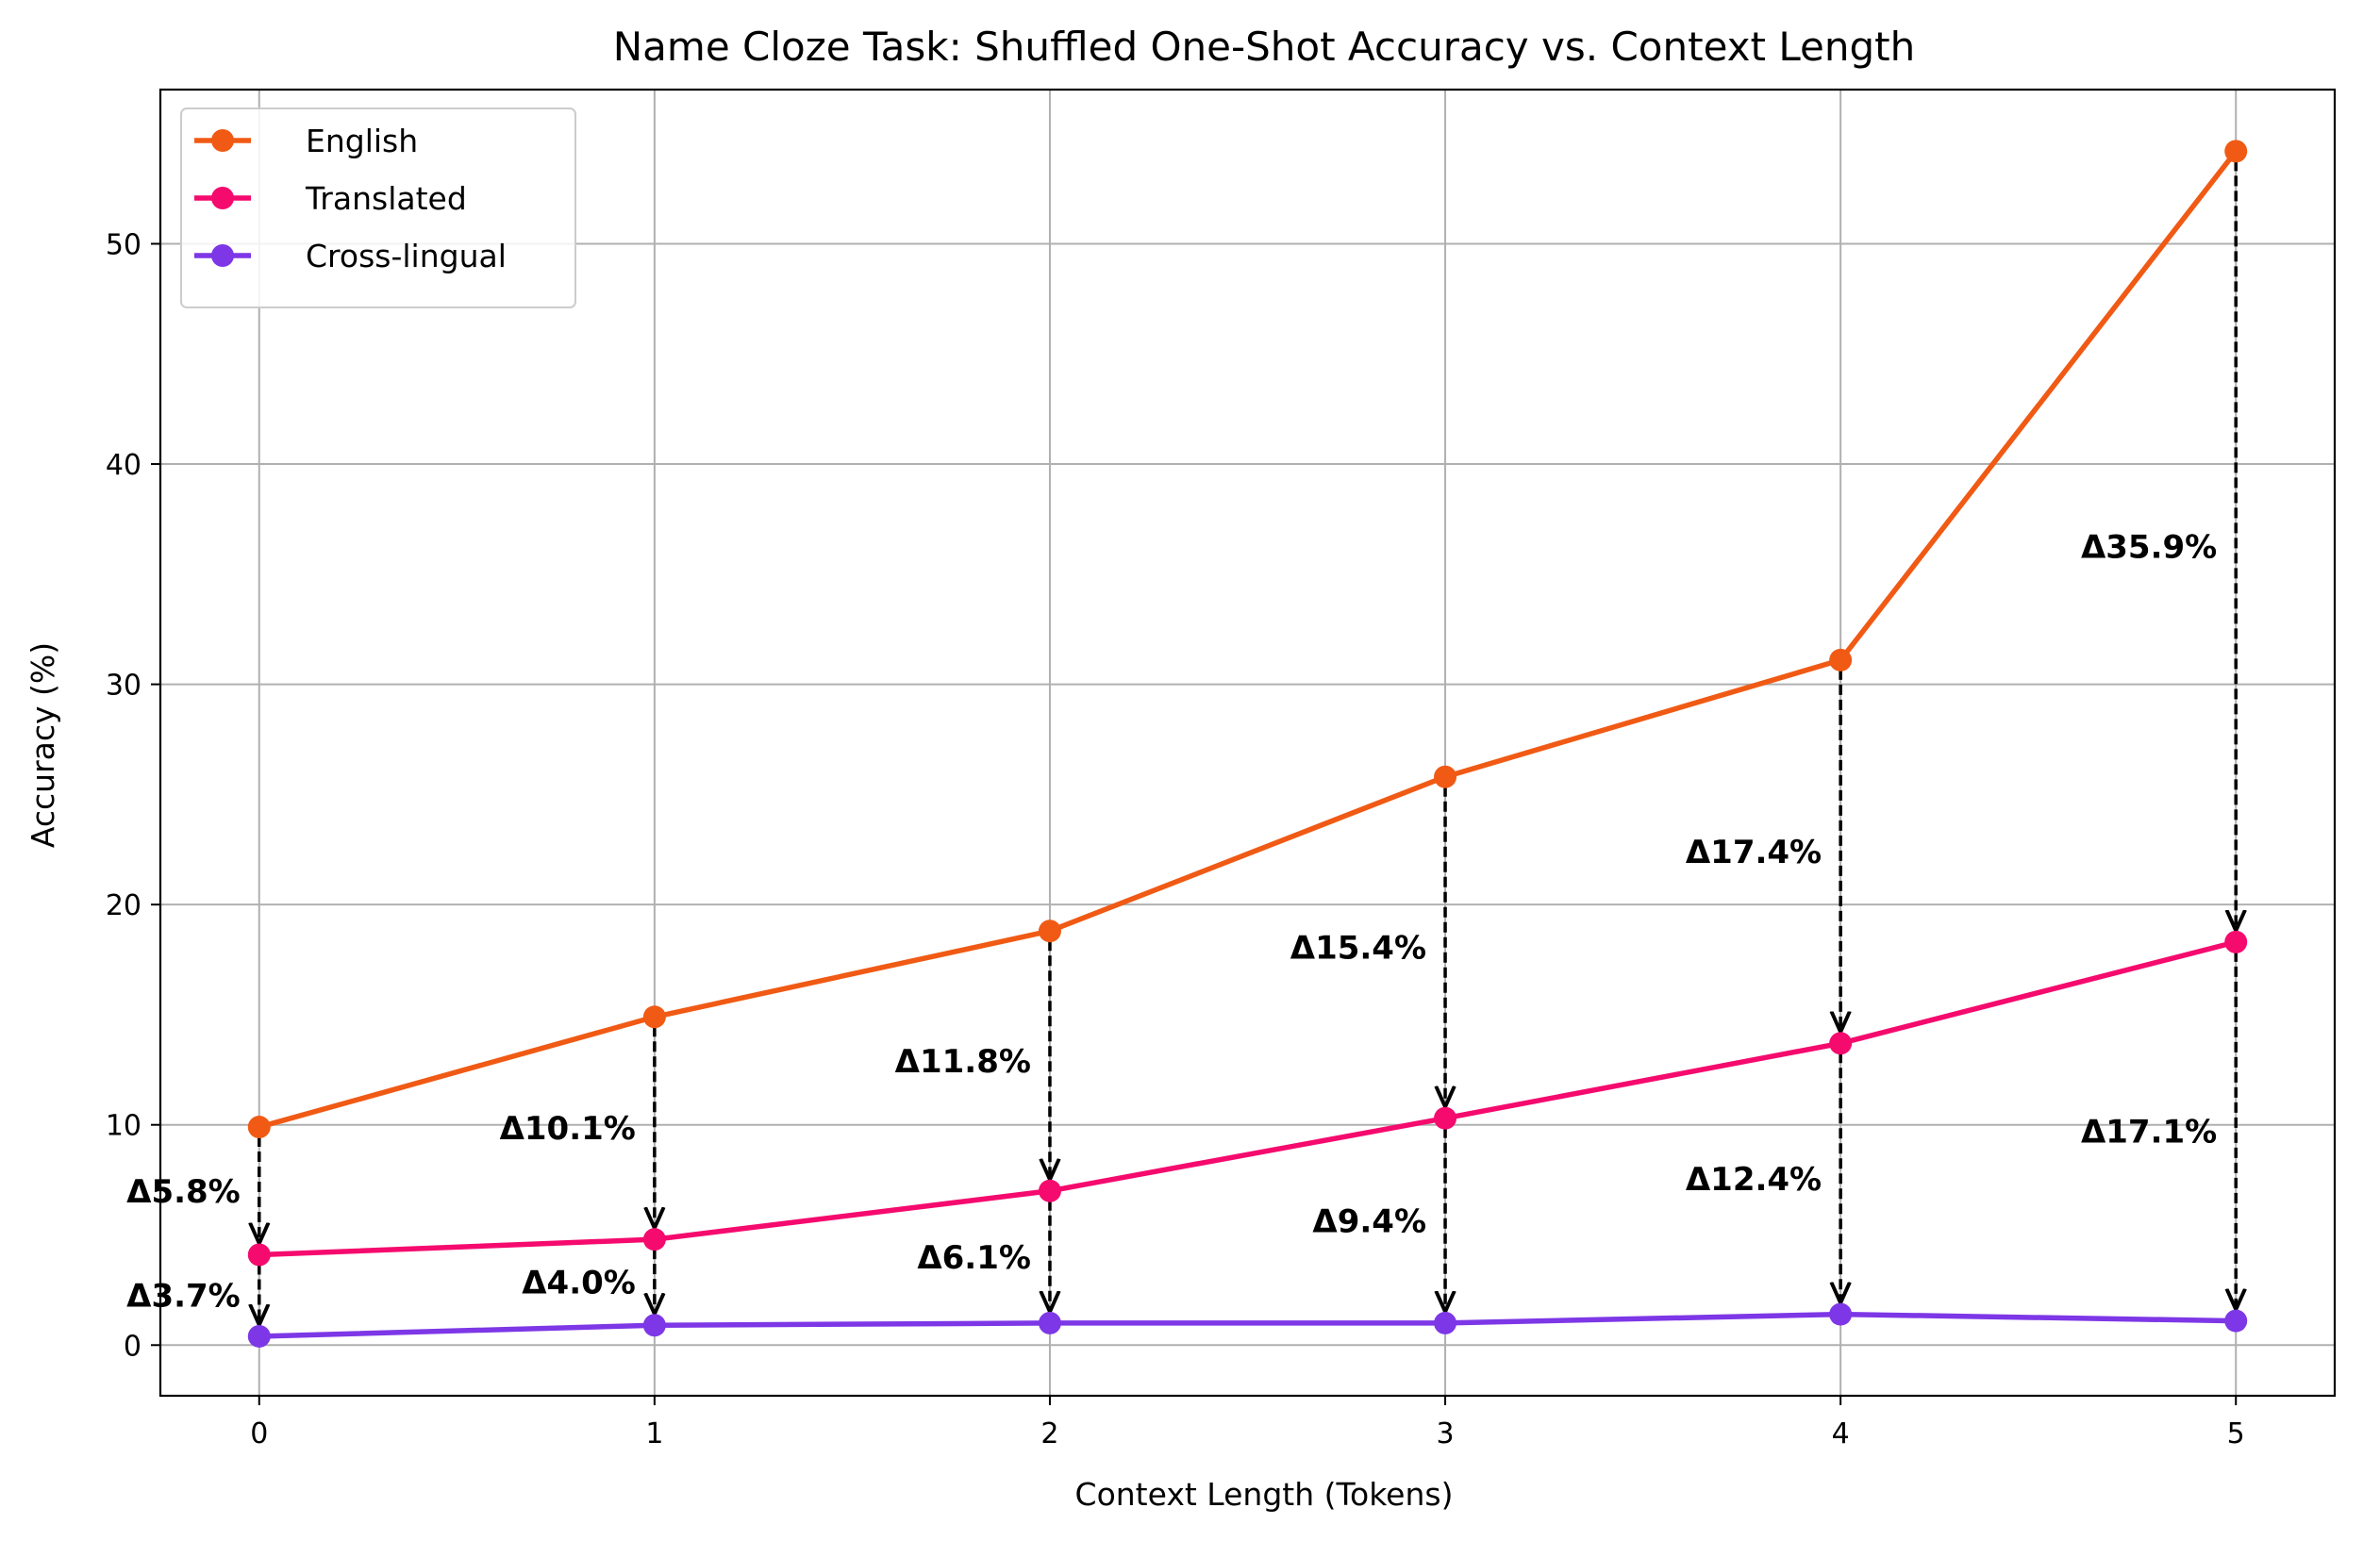  I want to click on series-line, so click(1248, 1325).